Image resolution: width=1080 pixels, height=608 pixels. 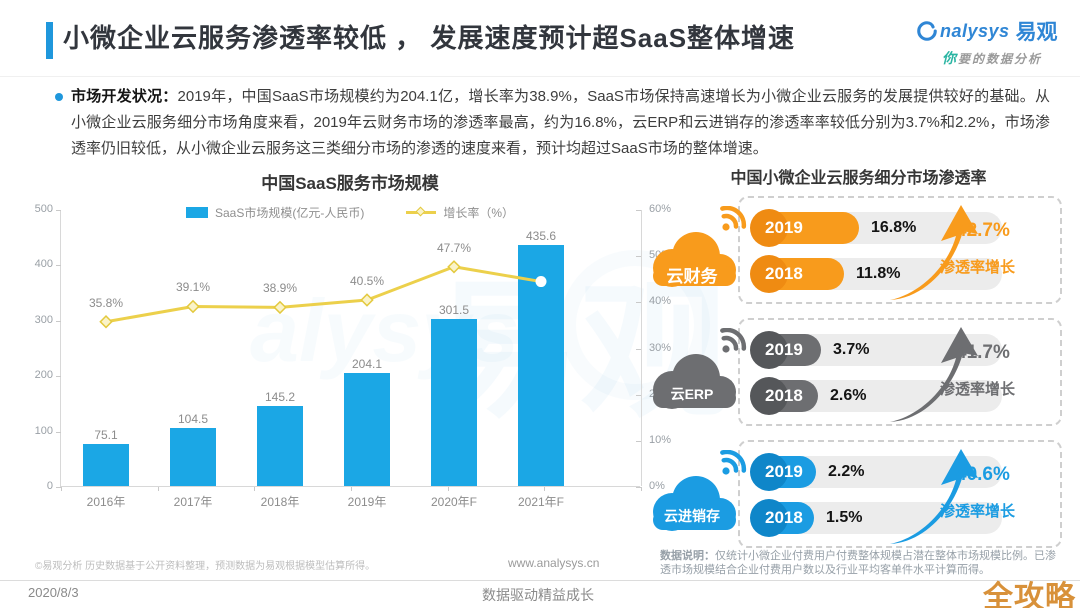 I want to click on bar-2019年, so click(x=367, y=429).